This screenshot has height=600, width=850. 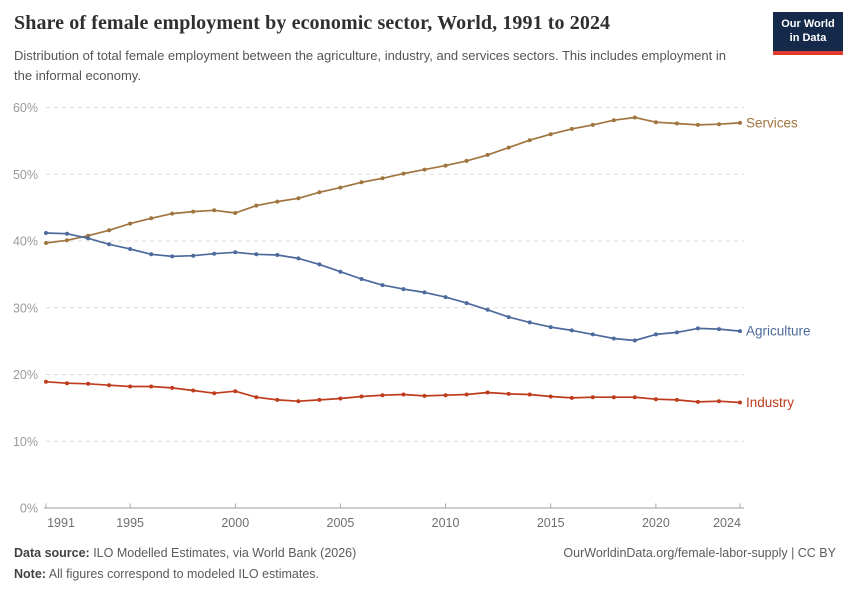 What do you see at coordinates (130, 223) in the screenshot?
I see `data-point-services-1995` at bounding box center [130, 223].